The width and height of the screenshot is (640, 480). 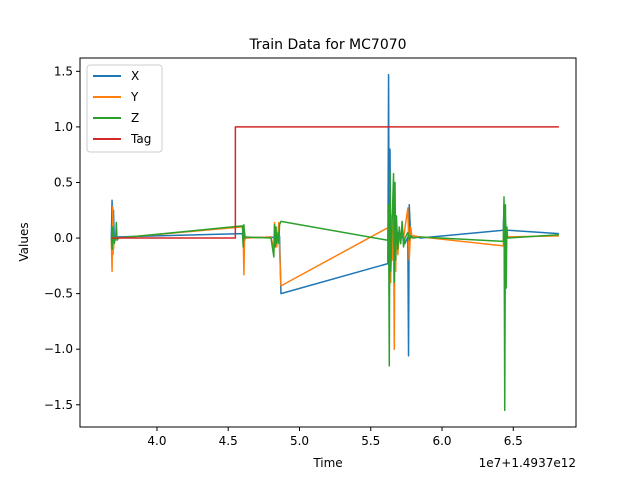 I want to click on x-axis-offset-label: 1e7+1.4937e12, so click(x=527, y=463).